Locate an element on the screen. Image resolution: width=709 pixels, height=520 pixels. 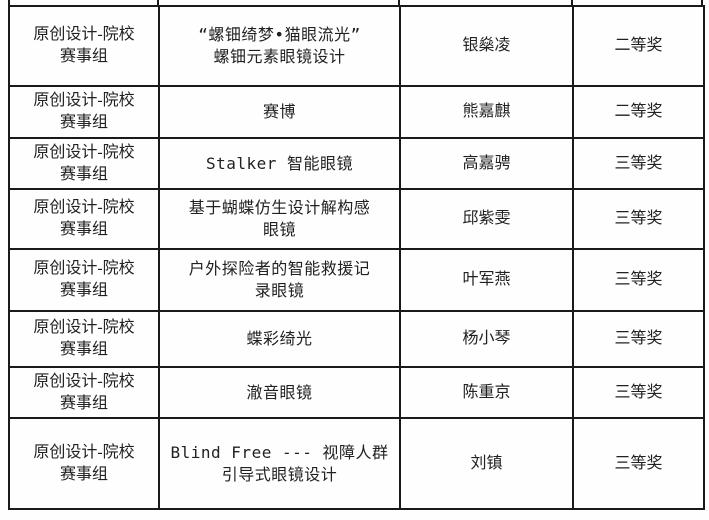
table-row: 原创设计-院校 赛事组 蝶彩绮光 杨小琴 三等奖 is located at coordinates (356, 339).